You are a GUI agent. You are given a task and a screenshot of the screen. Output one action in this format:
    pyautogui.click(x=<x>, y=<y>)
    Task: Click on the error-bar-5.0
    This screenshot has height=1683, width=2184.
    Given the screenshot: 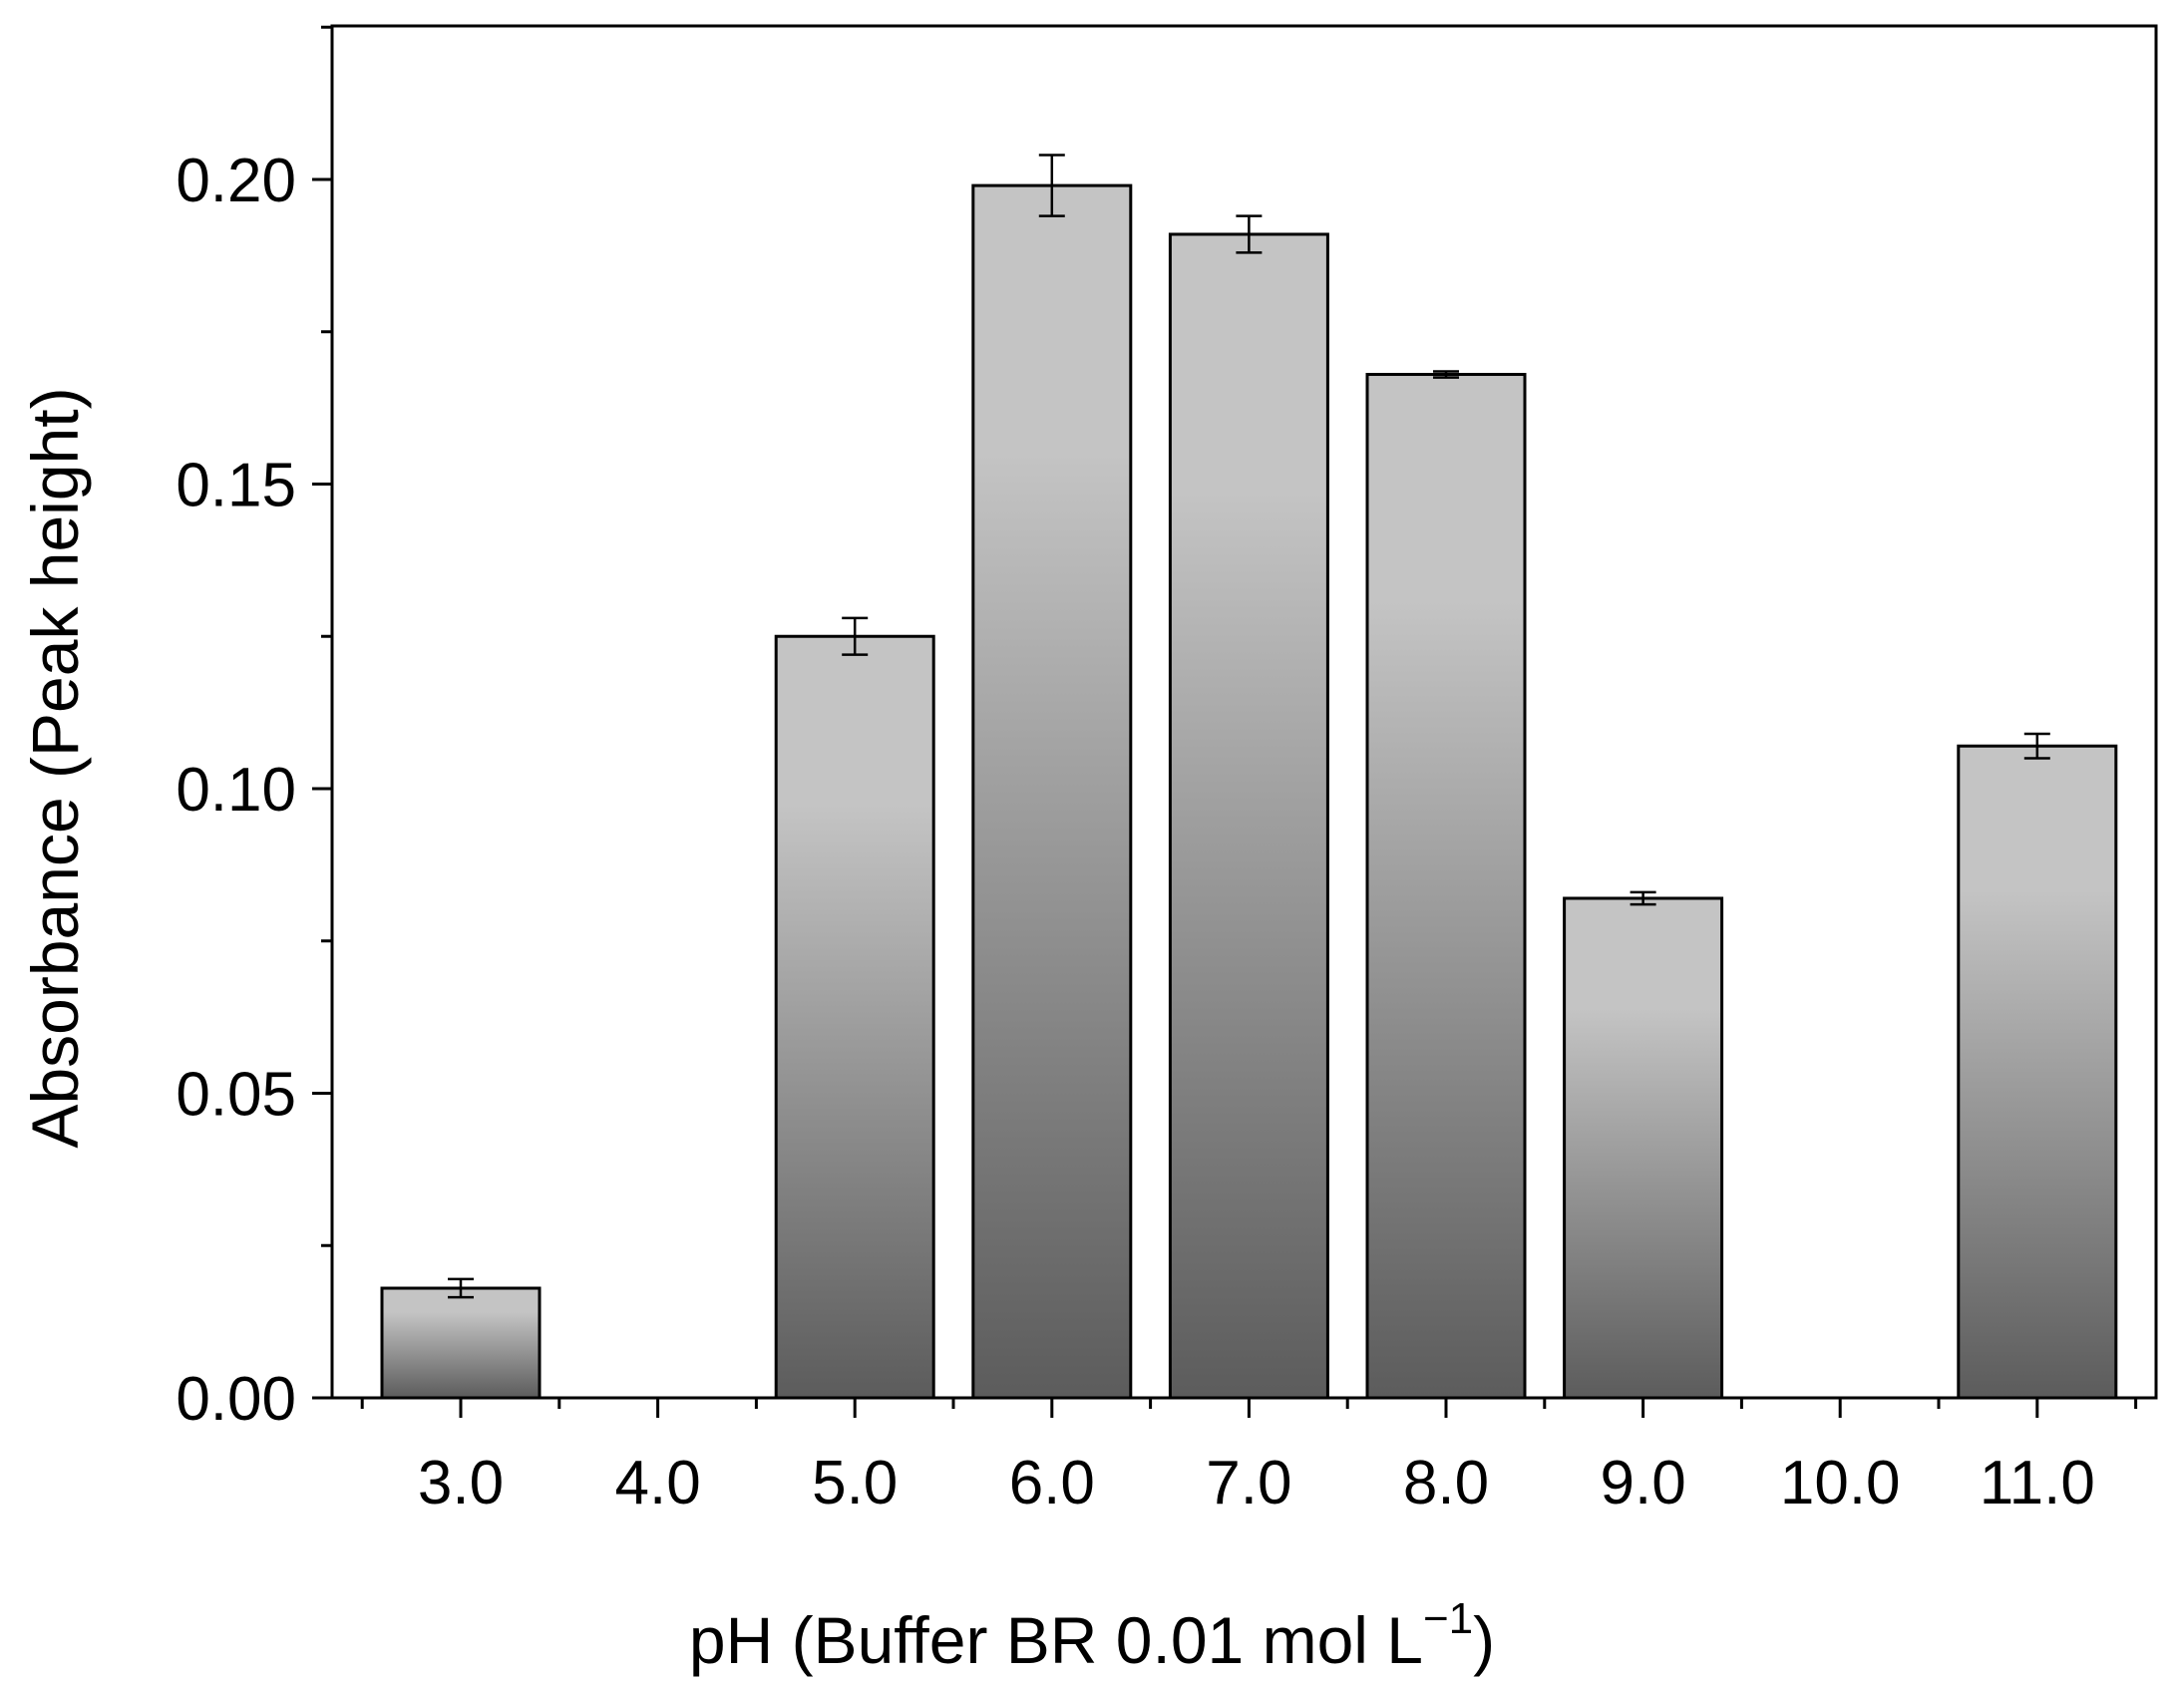 What is the action you would take?
    pyautogui.click(x=855, y=636)
    